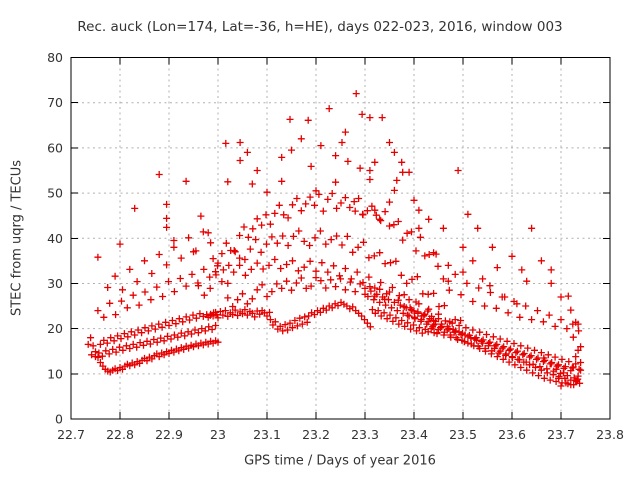  What do you see at coordinates (120, 434) in the screenshot?
I see `x-tick-label: 22.8` at bounding box center [120, 434].